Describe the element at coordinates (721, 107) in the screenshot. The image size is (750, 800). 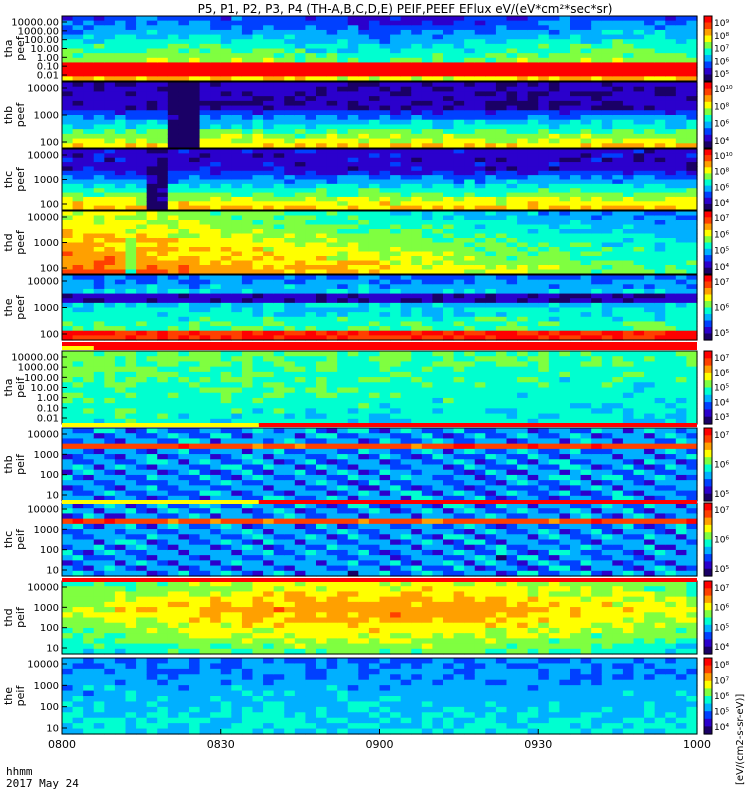
I see `colorbar-tick-label: 10⁸` at that location.